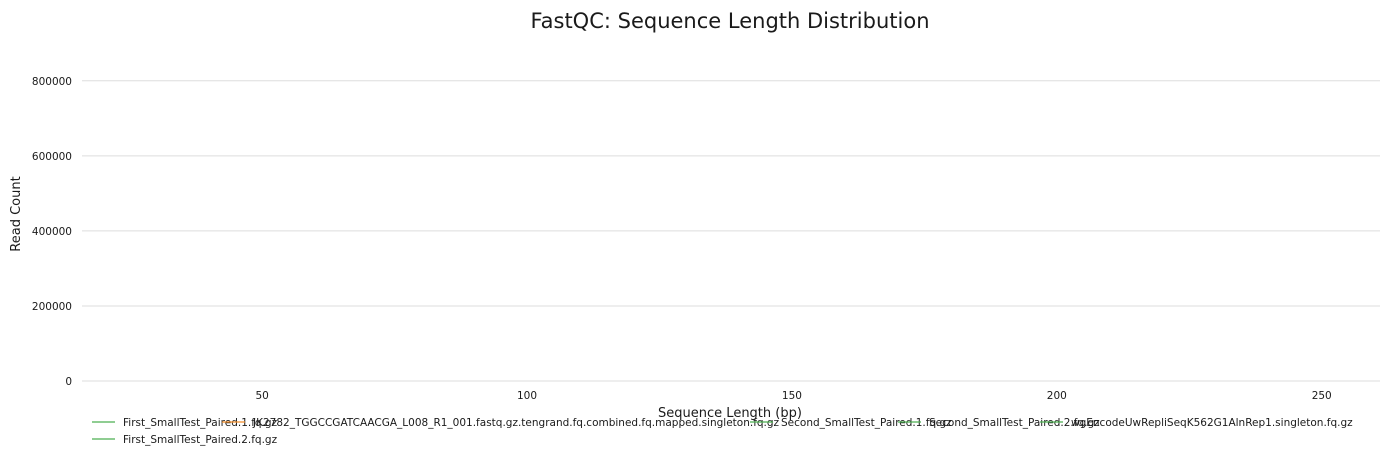 The height and width of the screenshot is (460, 1389). Describe the element at coordinates (52, 157) in the screenshot. I see `y-tick-label: 600000` at that location.